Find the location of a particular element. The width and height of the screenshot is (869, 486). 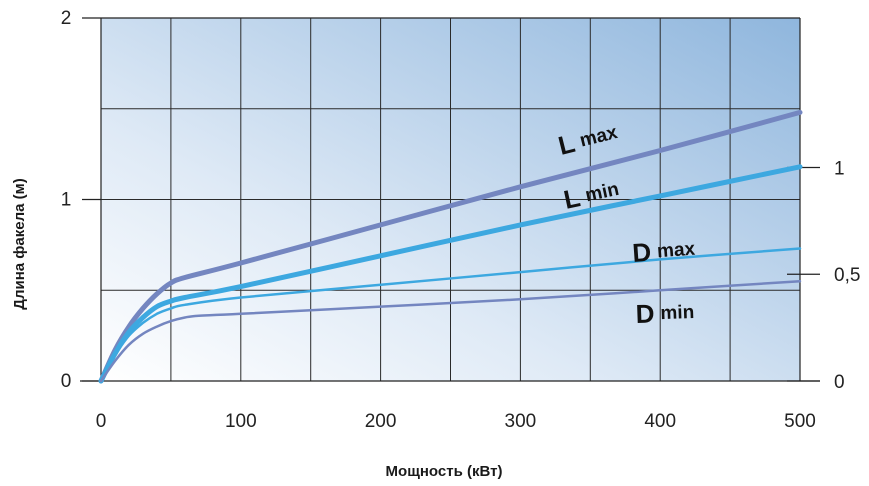

right-y-tick-label: 1 is located at coordinates (839, 168).